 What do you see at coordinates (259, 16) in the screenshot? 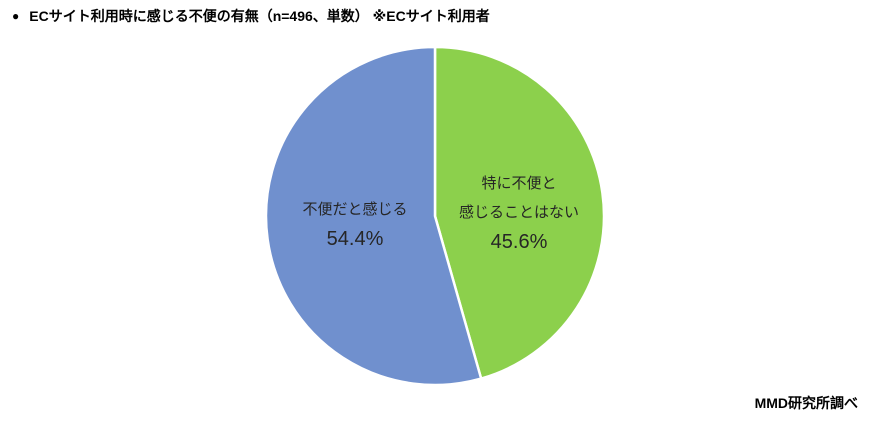
I see `chart-title: ECサイト利用時に感じる不便の有無（n=496、単数） ※ECサイト利用者` at bounding box center [259, 16].